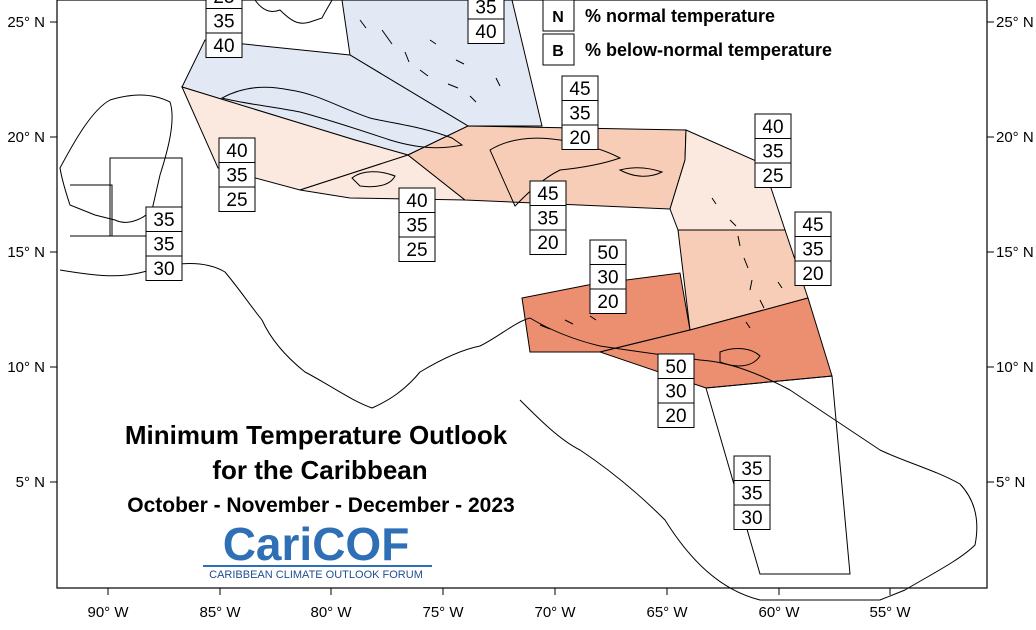 This screenshot has height=630, width=1036. I want to click on prob-value-jamaica: 25, so click(416, 250).